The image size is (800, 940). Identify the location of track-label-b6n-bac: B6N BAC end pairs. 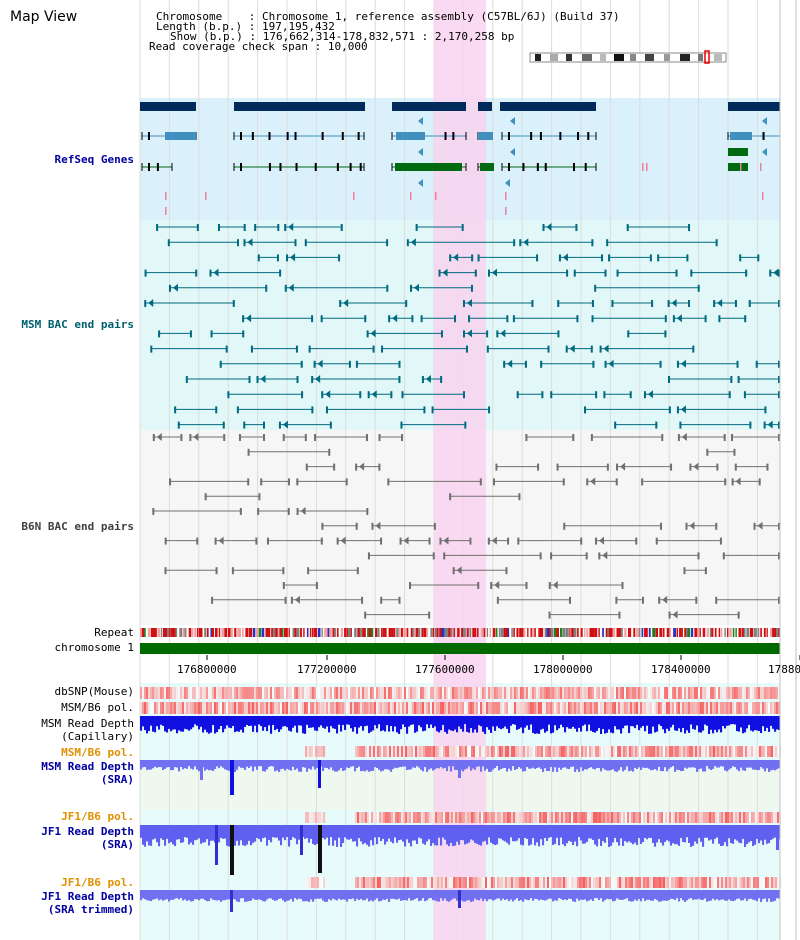
(77, 526).